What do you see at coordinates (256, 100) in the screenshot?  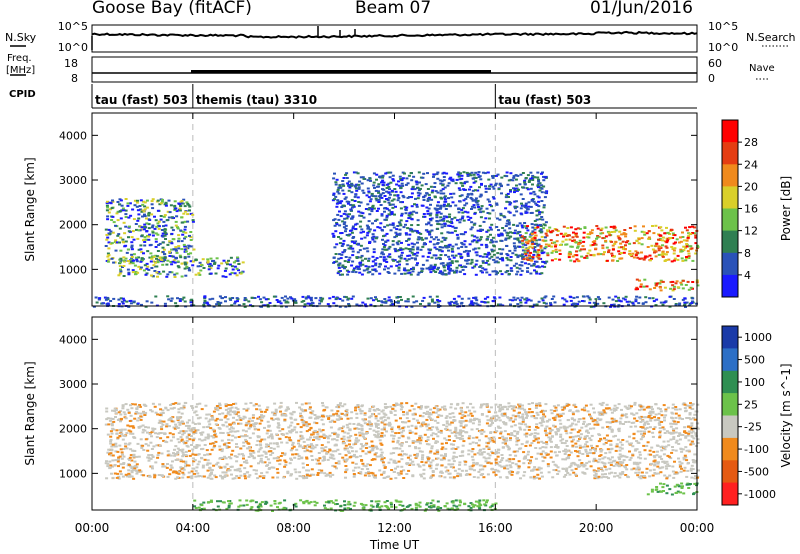 I see `cpid-segment-label: themis (tau) 3310` at bounding box center [256, 100].